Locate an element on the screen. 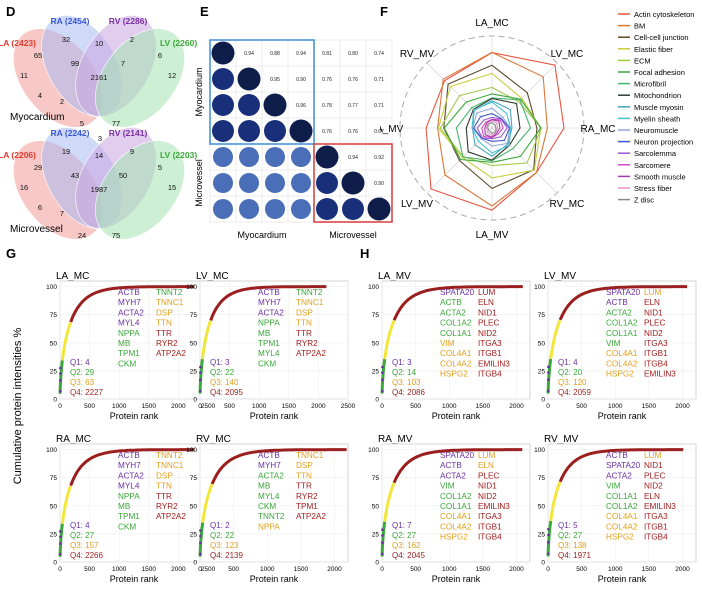  quartile-label: Q3: 162 is located at coordinates (406, 545).